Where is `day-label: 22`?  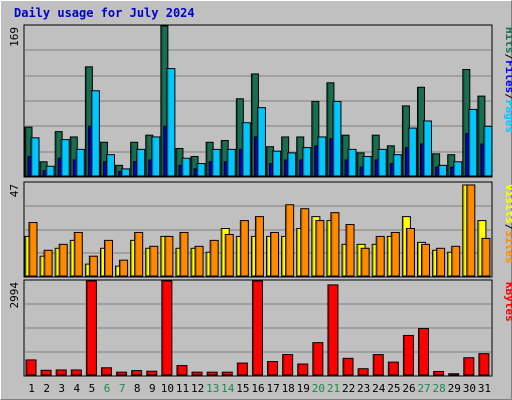
day-label: 22 is located at coordinates (348, 388).